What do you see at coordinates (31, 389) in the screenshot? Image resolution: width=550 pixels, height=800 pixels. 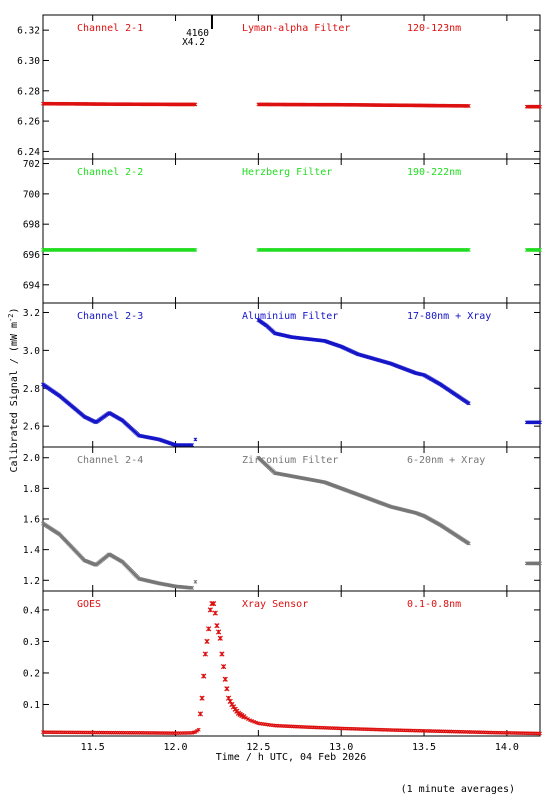 I see `y-tick-label: 2.8` at bounding box center [31, 389].